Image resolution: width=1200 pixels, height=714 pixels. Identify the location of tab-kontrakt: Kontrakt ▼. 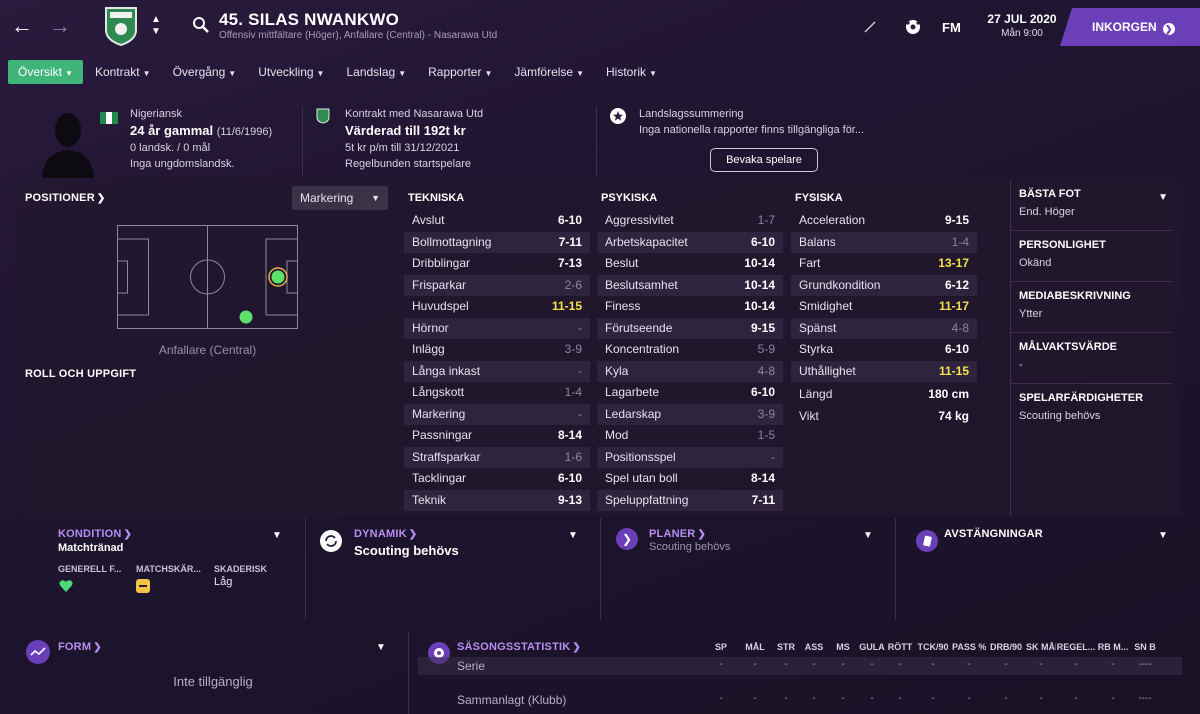
(122, 72).